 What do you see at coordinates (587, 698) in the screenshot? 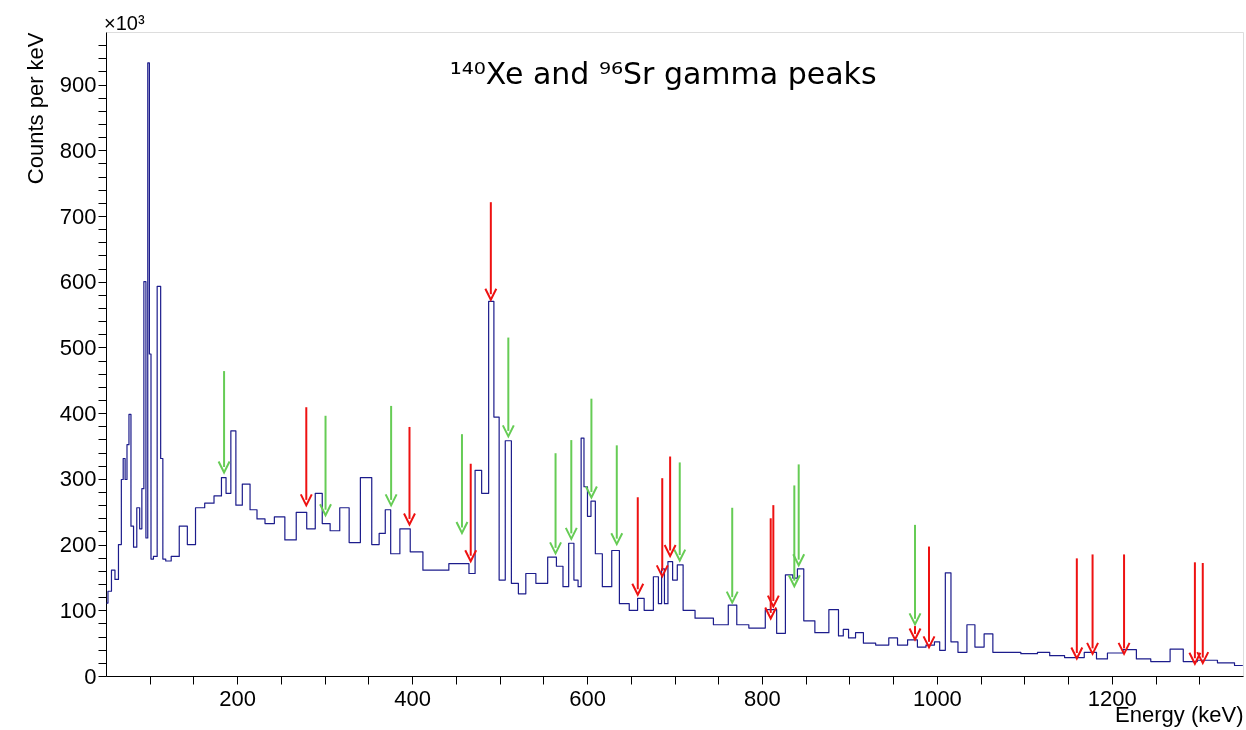
I see `x-tick-label: 600` at bounding box center [587, 698].